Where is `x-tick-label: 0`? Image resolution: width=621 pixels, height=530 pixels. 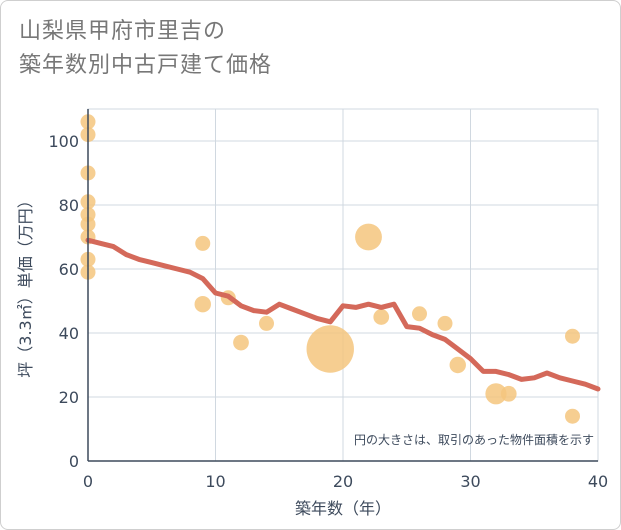 x-tick-label: 0 is located at coordinates (88, 481).